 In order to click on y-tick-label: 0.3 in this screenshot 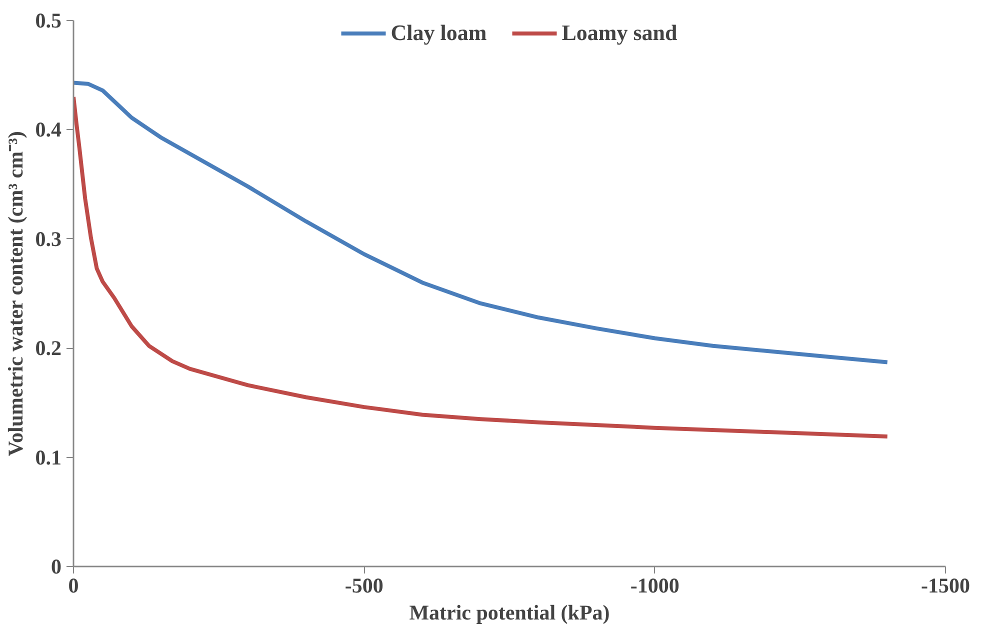, I will do `click(48, 238)`.